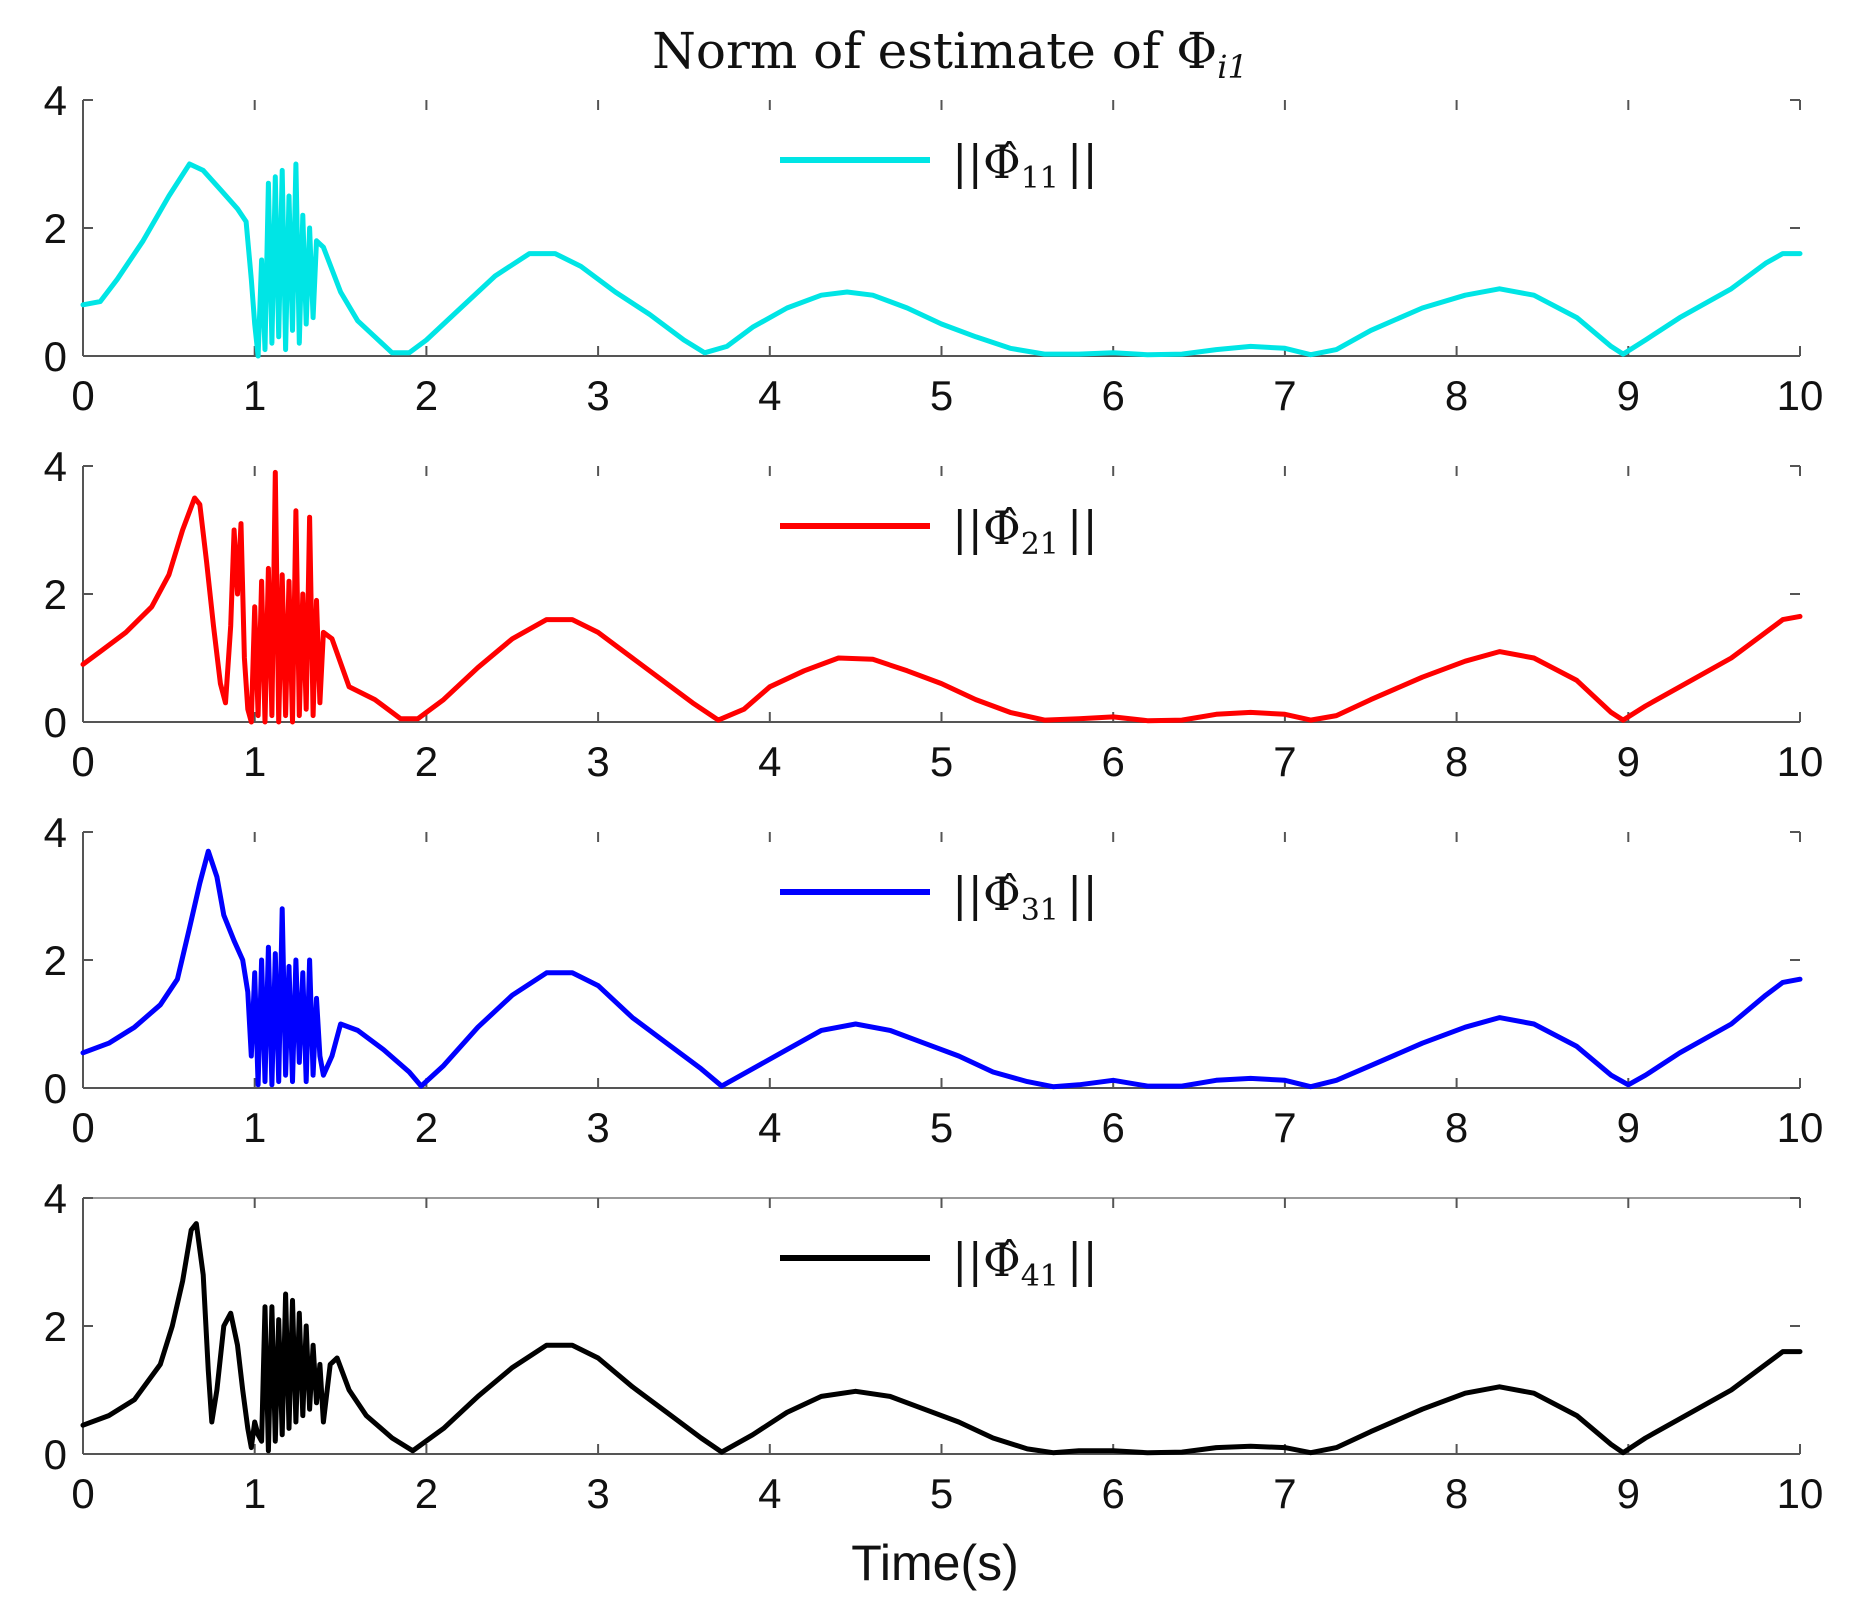 This screenshot has height=1604, width=1860. Describe the element at coordinates (1232, 67) in the screenshot. I see `chart-title-subscript: i1` at that location.